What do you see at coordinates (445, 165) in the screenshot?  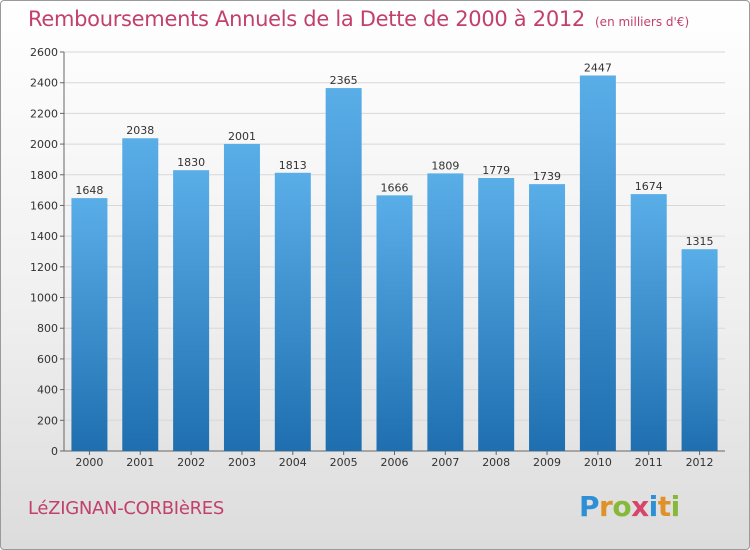 I see `data-label: 1809` at bounding box center [445, 165].